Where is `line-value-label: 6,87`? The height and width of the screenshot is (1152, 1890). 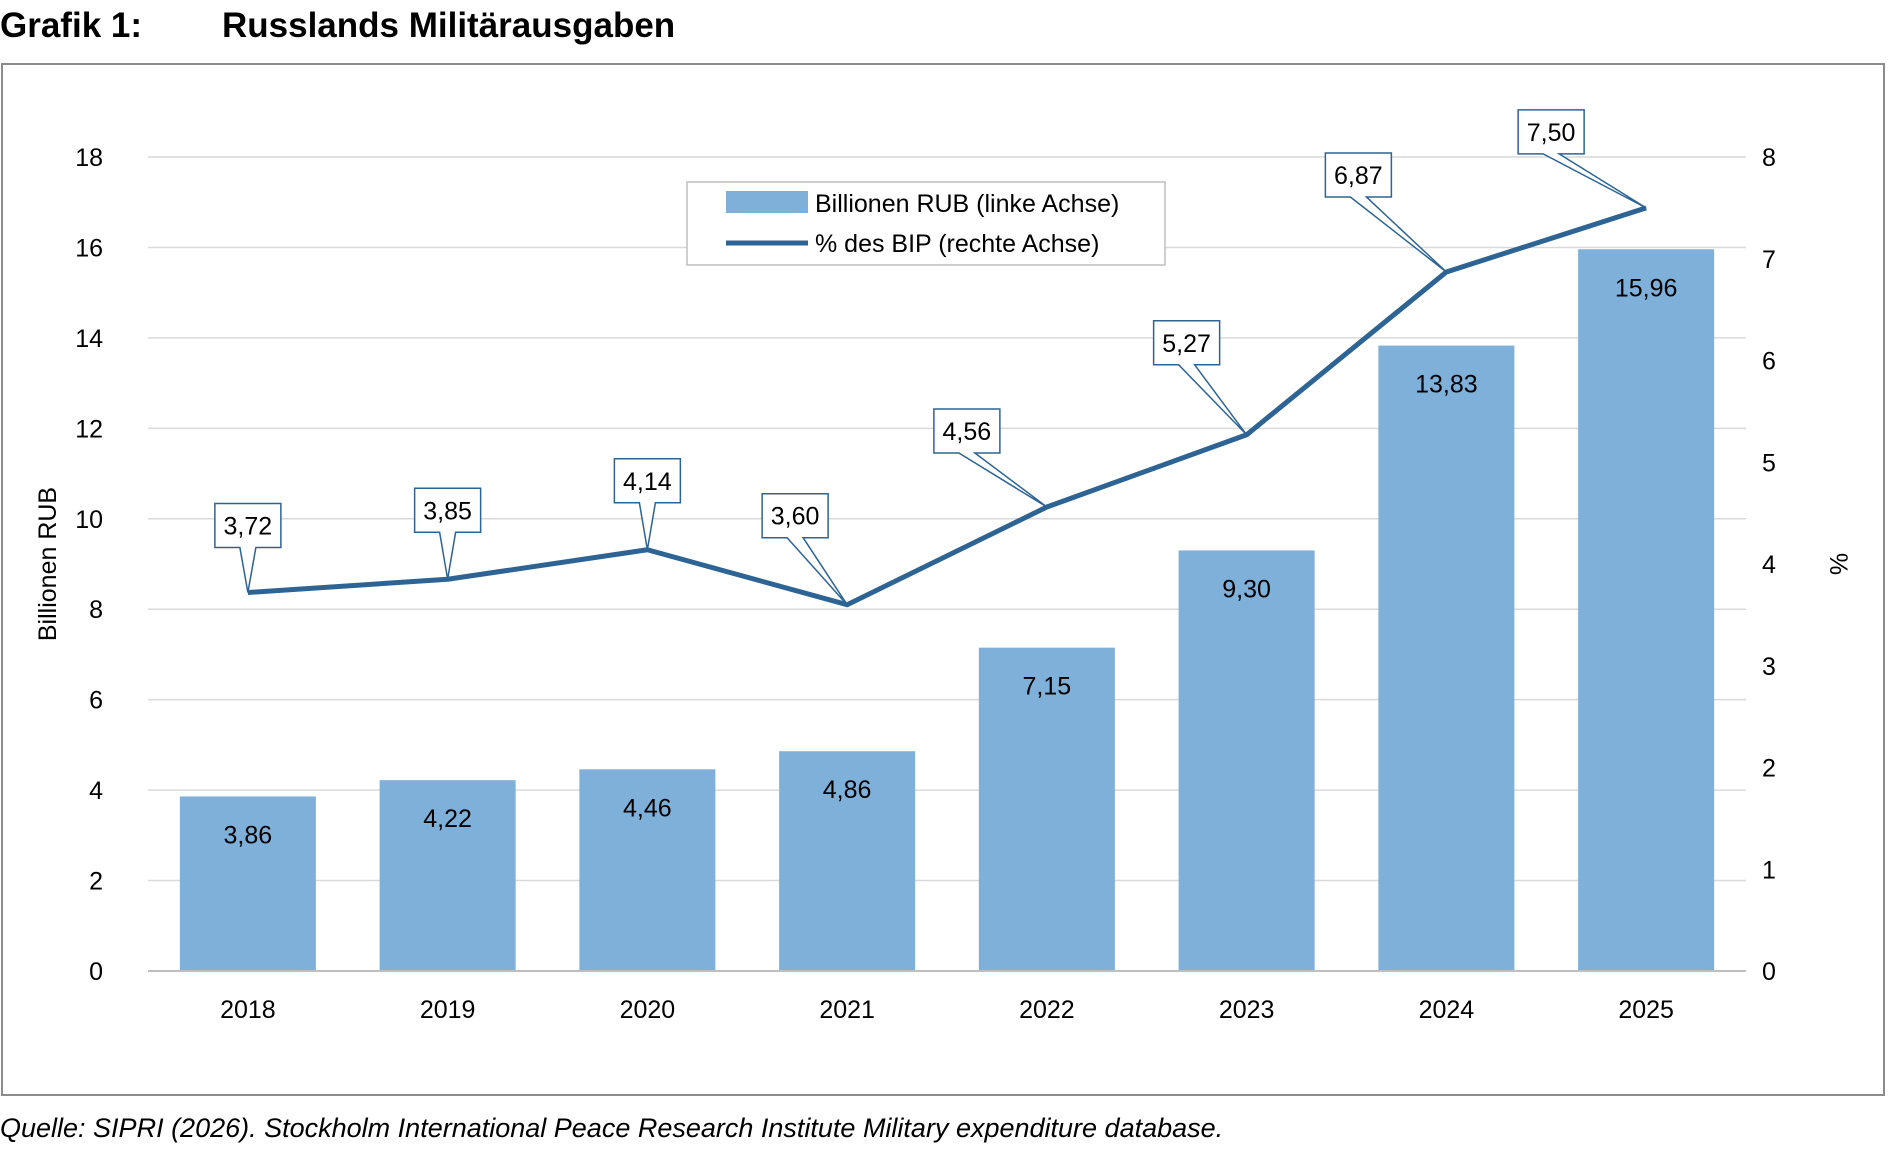
line-value-label: 6,87 is located at coordinates (1358, 176).